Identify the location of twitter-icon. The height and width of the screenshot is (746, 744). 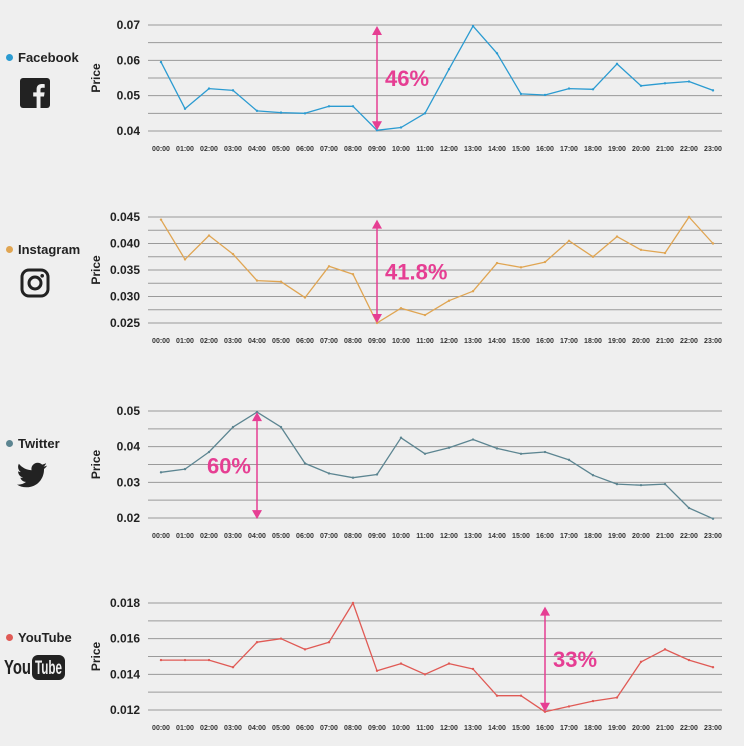
(31, 475).